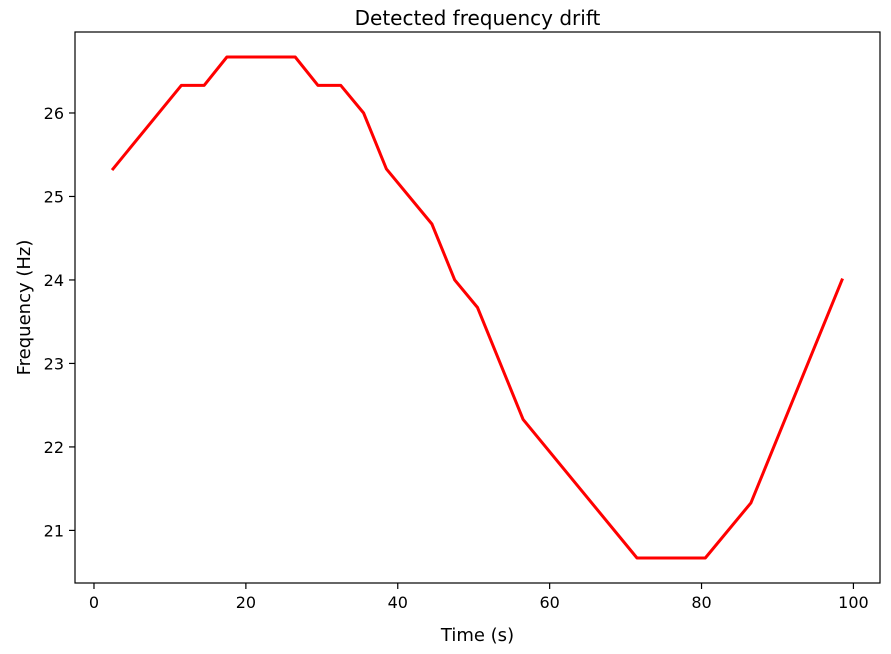  What do you see at coordinates (54, 363) in the screenshot?
I see `y-tick-label: 23` at bounding box center [54, 363].